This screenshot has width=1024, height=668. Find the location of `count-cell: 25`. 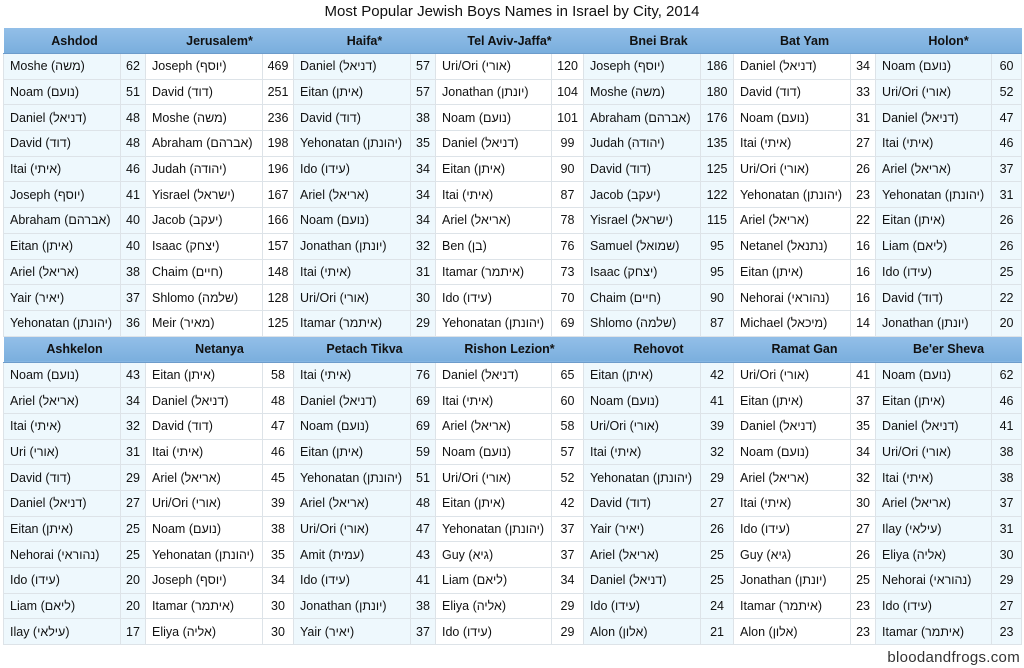

count-cell: 25 is located at coordinates (133, 555).